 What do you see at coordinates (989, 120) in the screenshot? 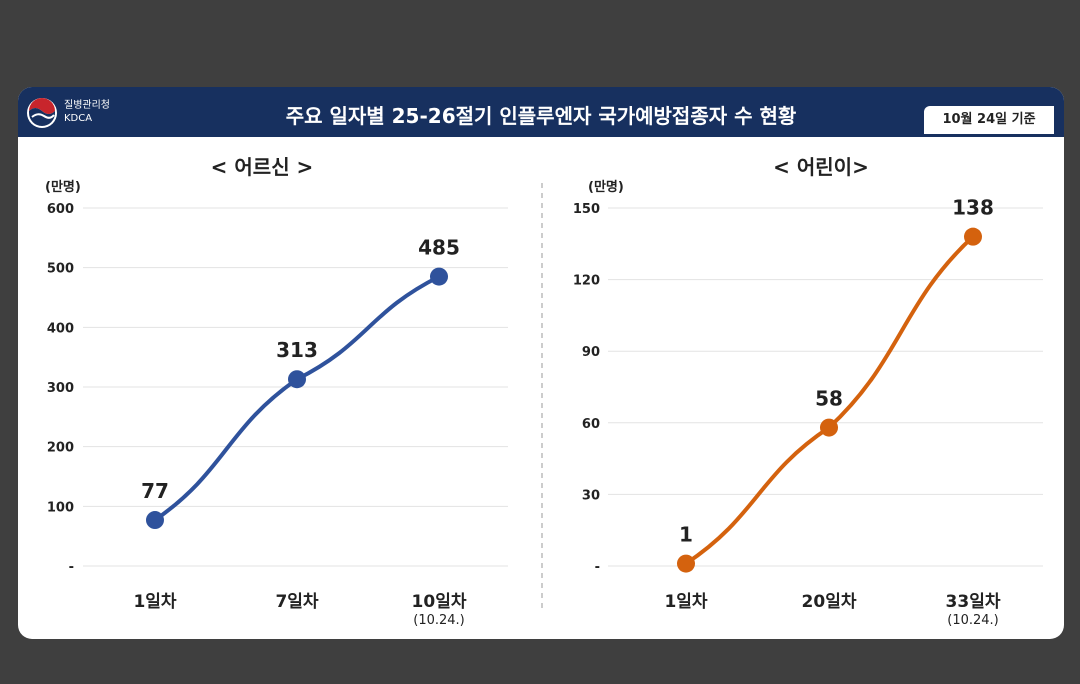
I see `basis-date-badge: 10월 24일 기준` at bounding box center [989, 120].